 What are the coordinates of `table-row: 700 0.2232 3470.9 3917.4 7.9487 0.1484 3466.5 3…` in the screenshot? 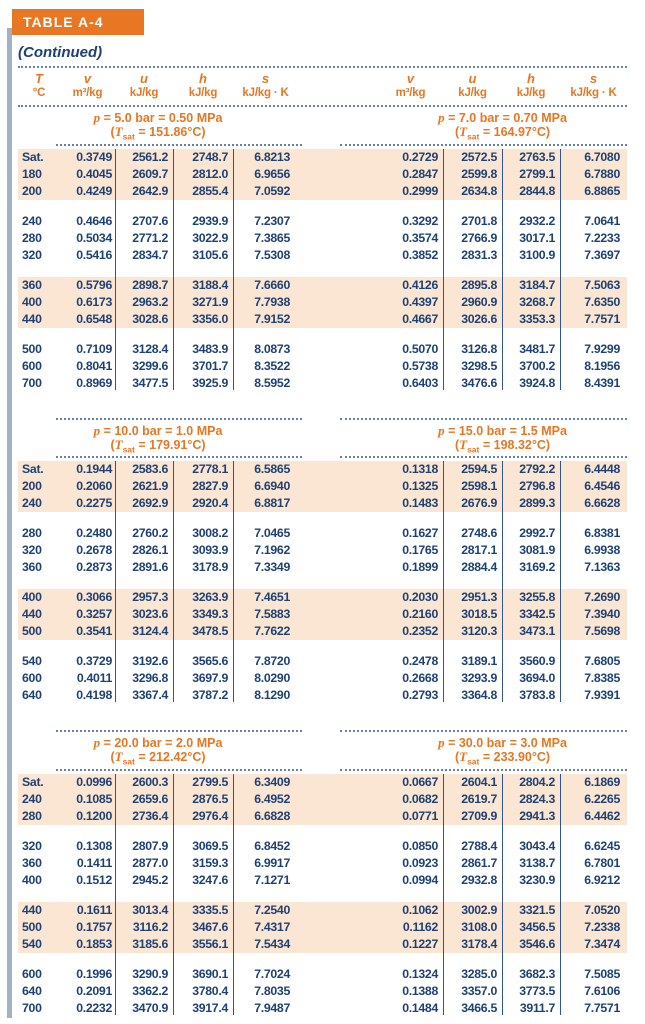 It's located at (322, 1008).